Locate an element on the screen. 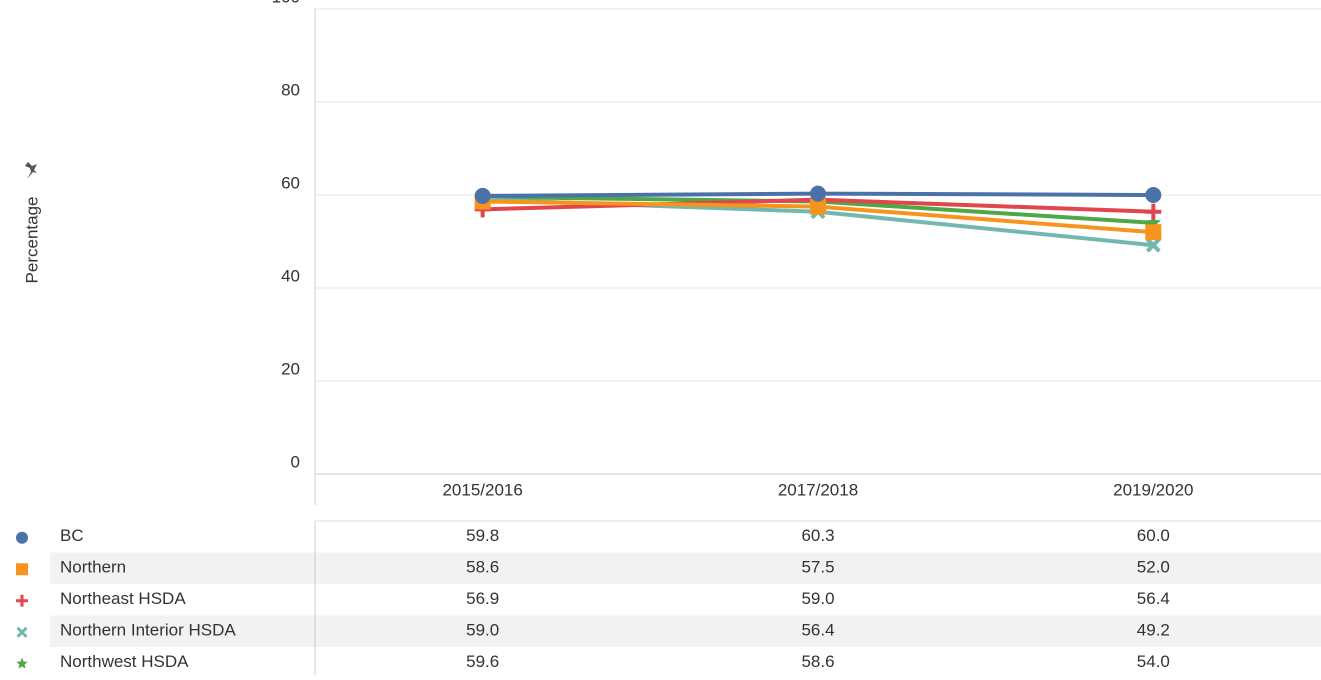 The width and height of the screenshot is (1321, 680). table-value: 59.6 is located at coordinates (482, 661).